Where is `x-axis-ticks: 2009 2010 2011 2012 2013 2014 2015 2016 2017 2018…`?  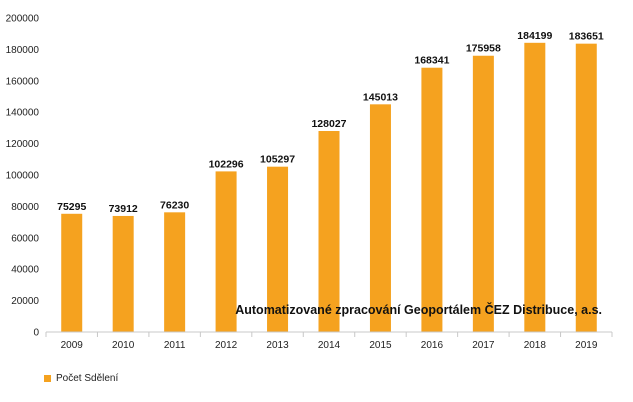 x-axis-ticks: 2009 2010 2011 2012 2013 2014 2015 2016 2017 2018… is located at coordinates (329, 341).